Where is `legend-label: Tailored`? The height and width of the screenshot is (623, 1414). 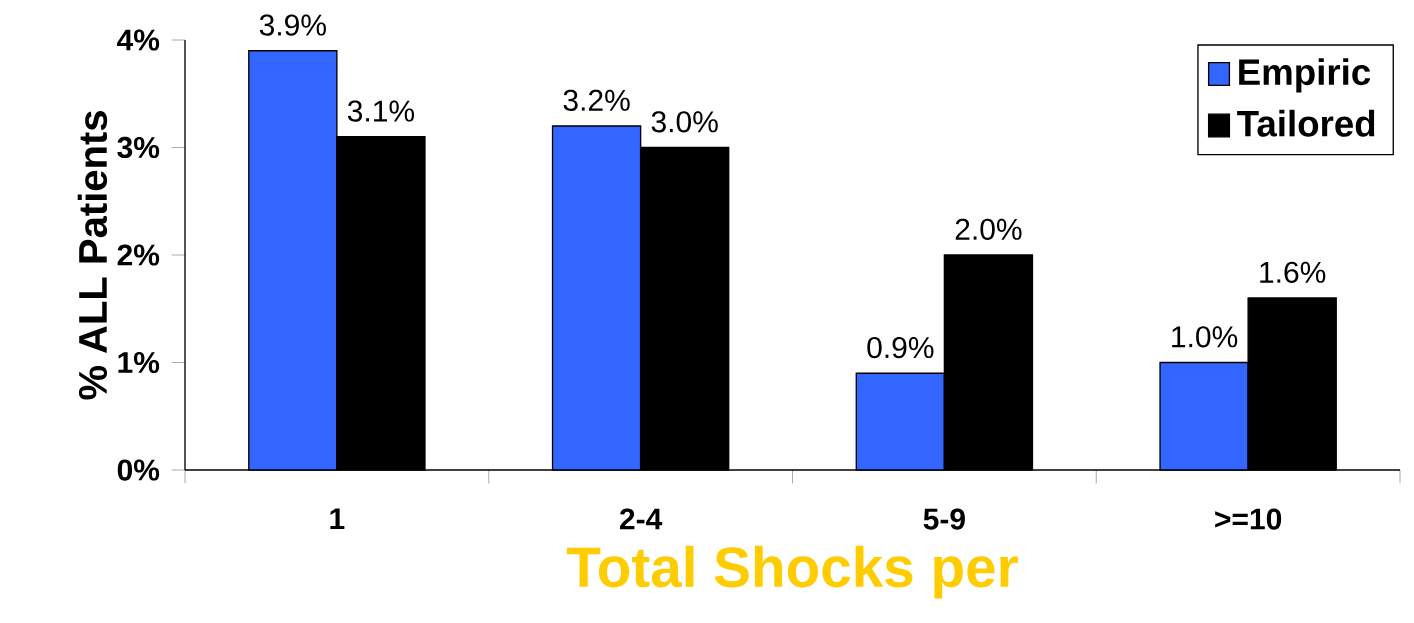 legend-label: Tailored is located at coordinates (1306, 123).